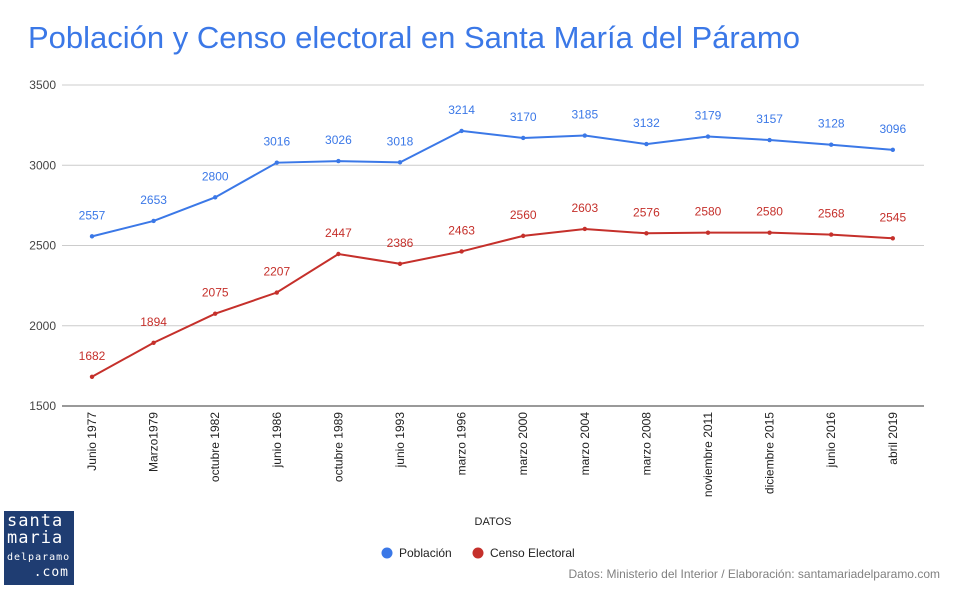  Describe the element at coordinates (584, 115) in the screenshot. I see `data-label: 3185` at that location.